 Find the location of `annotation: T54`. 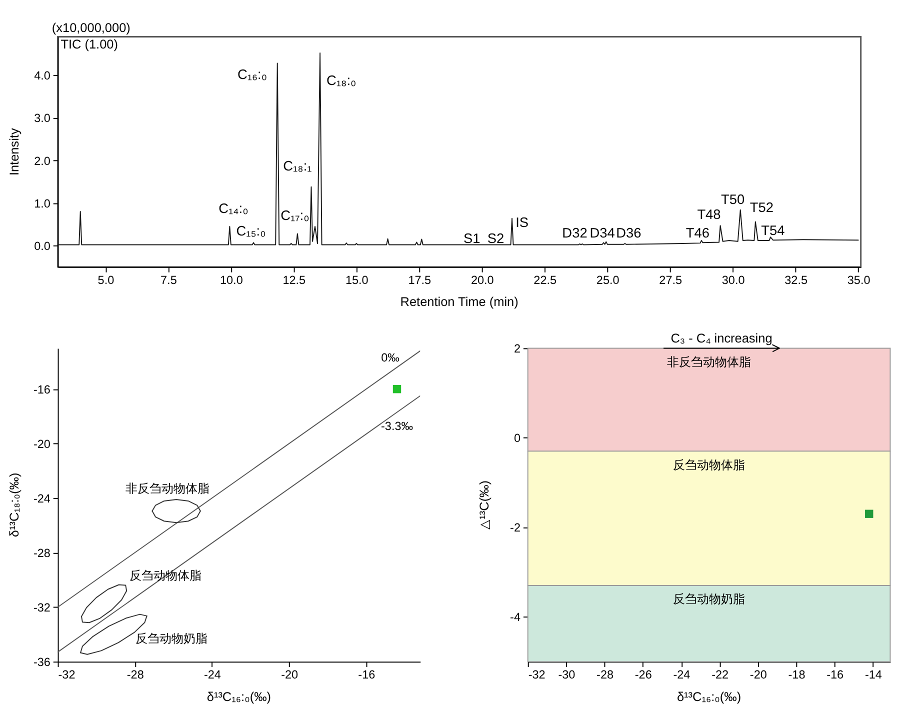

annotation: T54 is located at coordinates (773, 230).